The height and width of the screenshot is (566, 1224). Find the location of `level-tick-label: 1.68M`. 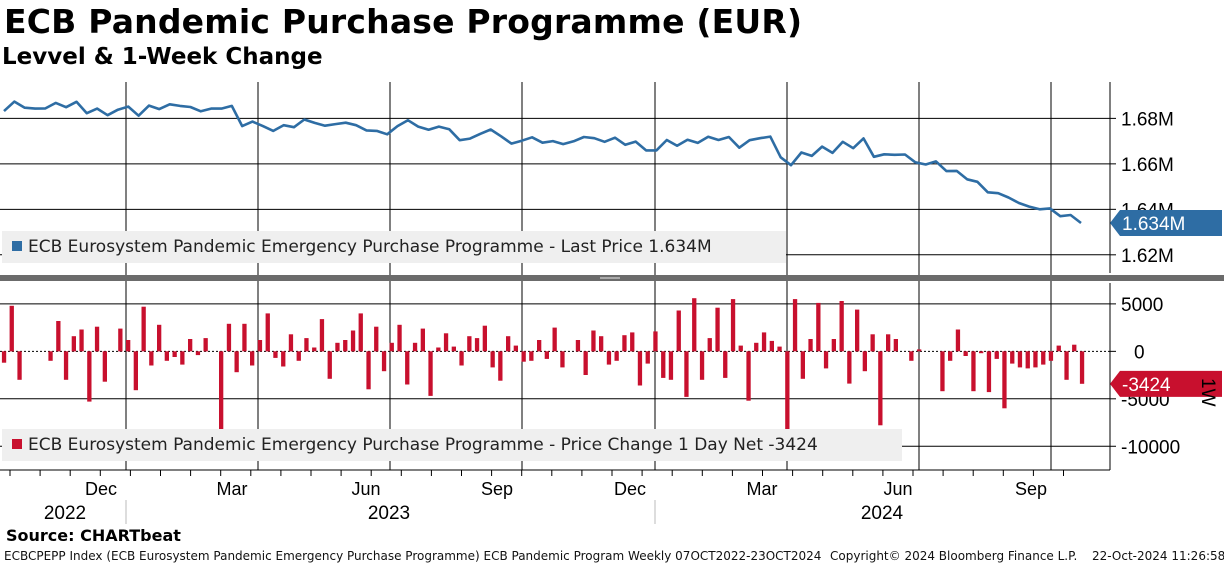

level-tick-label: 1.68M is located at coordinates (1147, 119).